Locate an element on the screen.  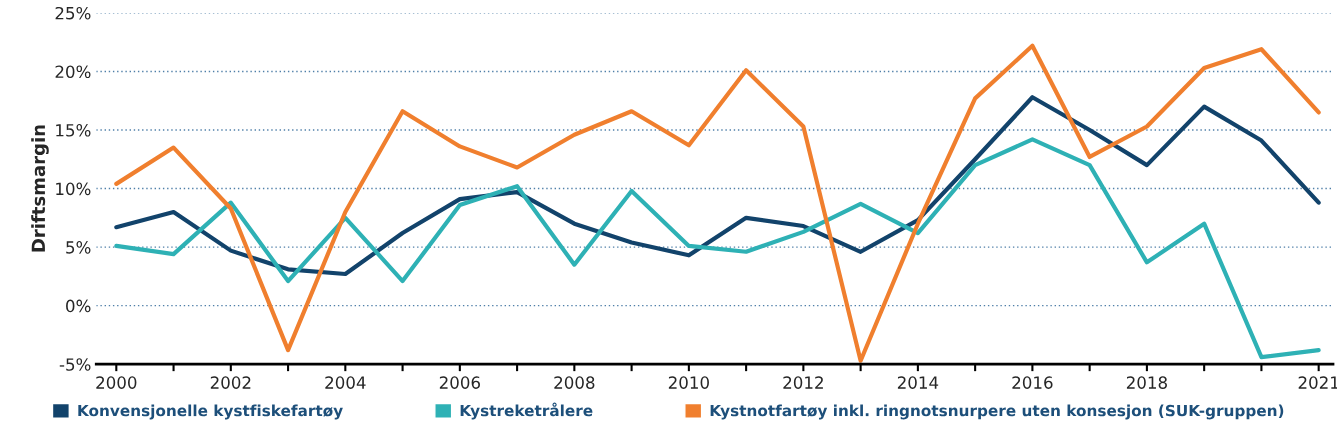
legend-label: Kystreketrålere is located at coordinates (526, 411).